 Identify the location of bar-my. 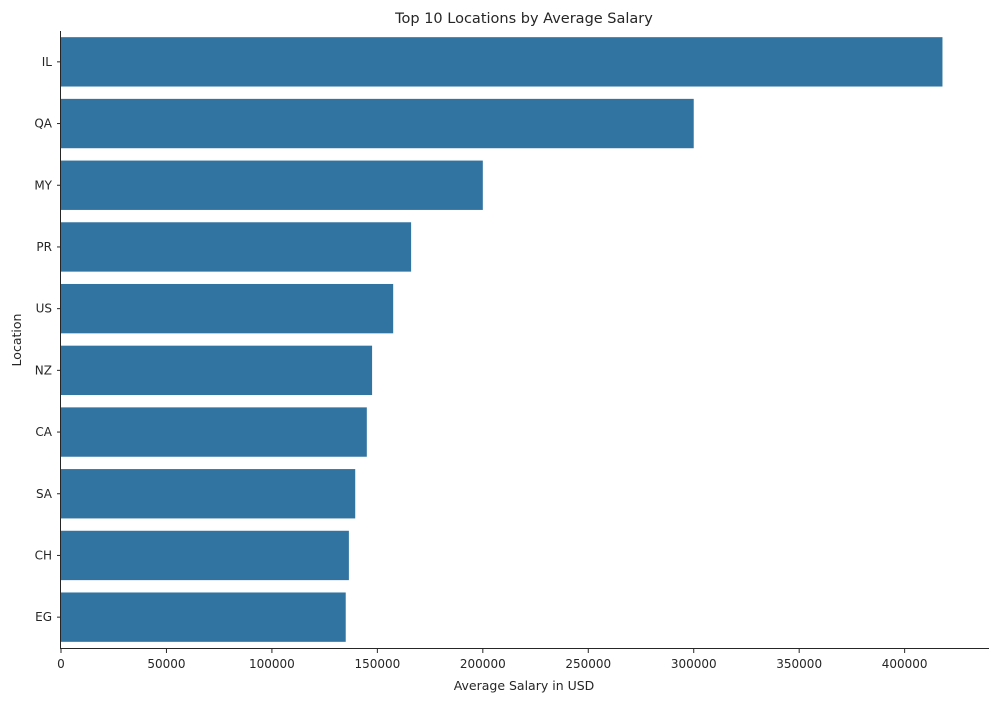
(272, 185).